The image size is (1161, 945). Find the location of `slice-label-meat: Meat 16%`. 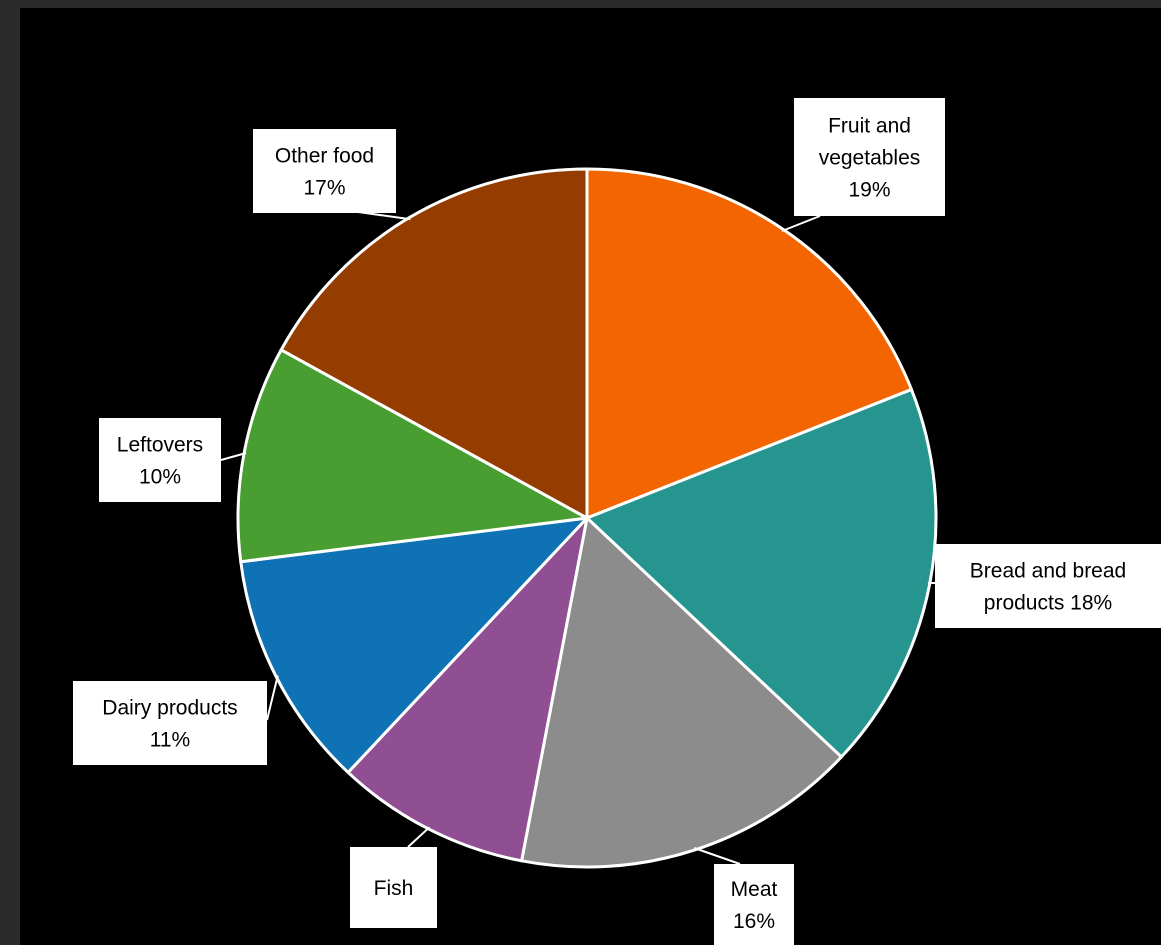

slice-label-meat: Meat 16% is located at coordinates (754, 904).